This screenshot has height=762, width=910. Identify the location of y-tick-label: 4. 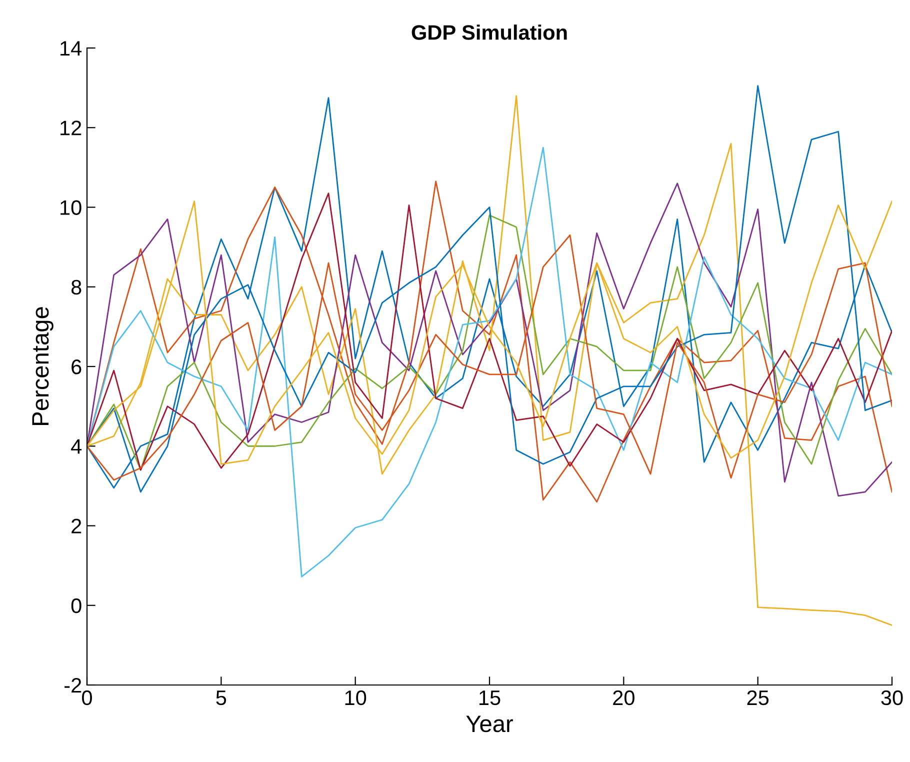
(76, 446).